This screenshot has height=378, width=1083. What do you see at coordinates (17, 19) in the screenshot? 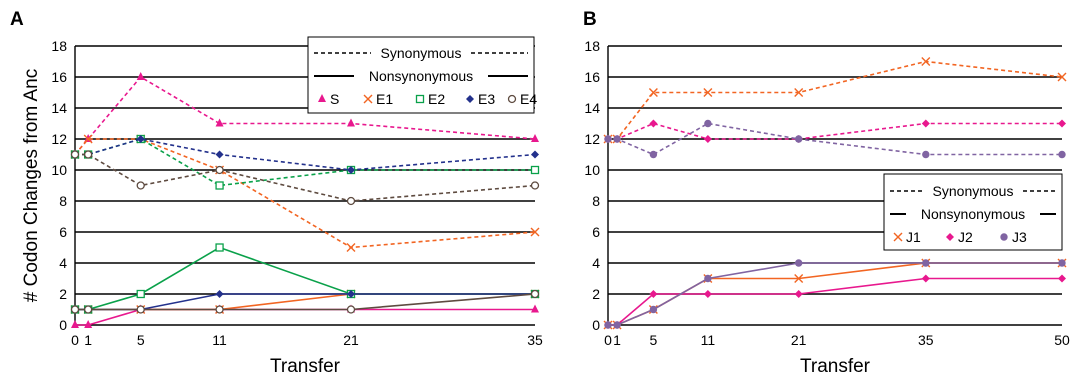
I see `panel-a-letter: A` at bounding box center [17, 19].